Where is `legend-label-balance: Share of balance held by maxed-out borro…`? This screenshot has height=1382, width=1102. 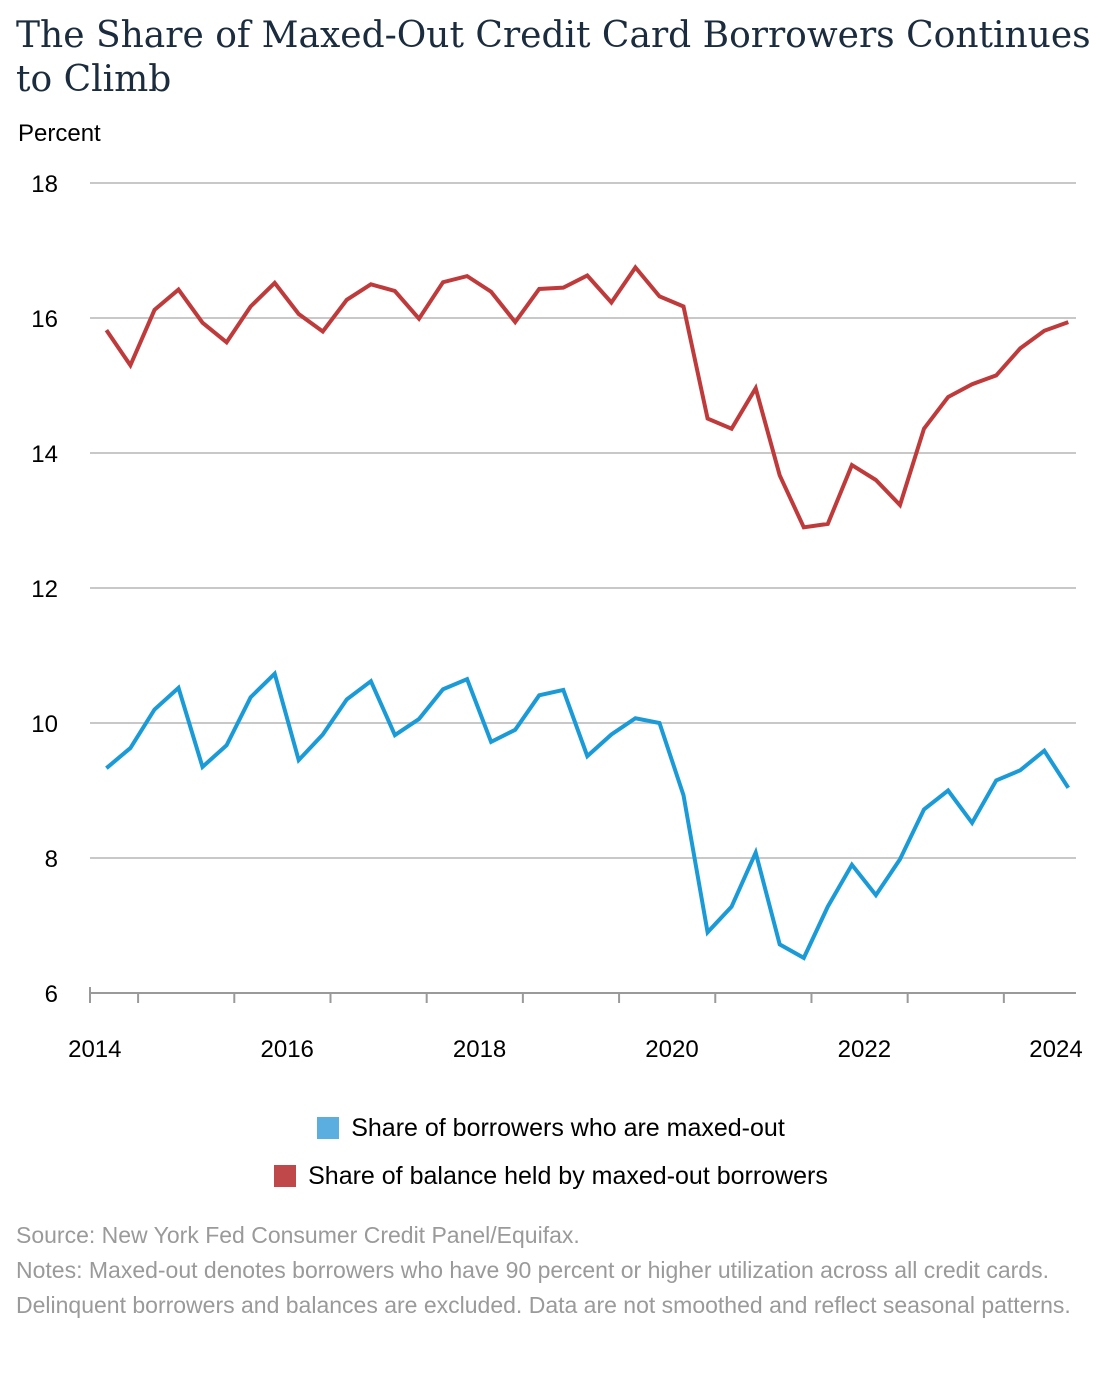
legend-label-balance: Share of balance held by maxed-out borro… is located at coordinates (568, 1175).